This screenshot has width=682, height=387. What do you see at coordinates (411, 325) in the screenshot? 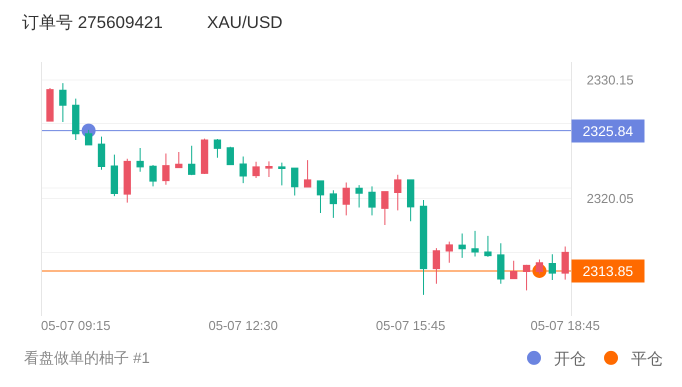
I see `x-tick-label: 05-07 15:45` at bounding box center [411, 325].